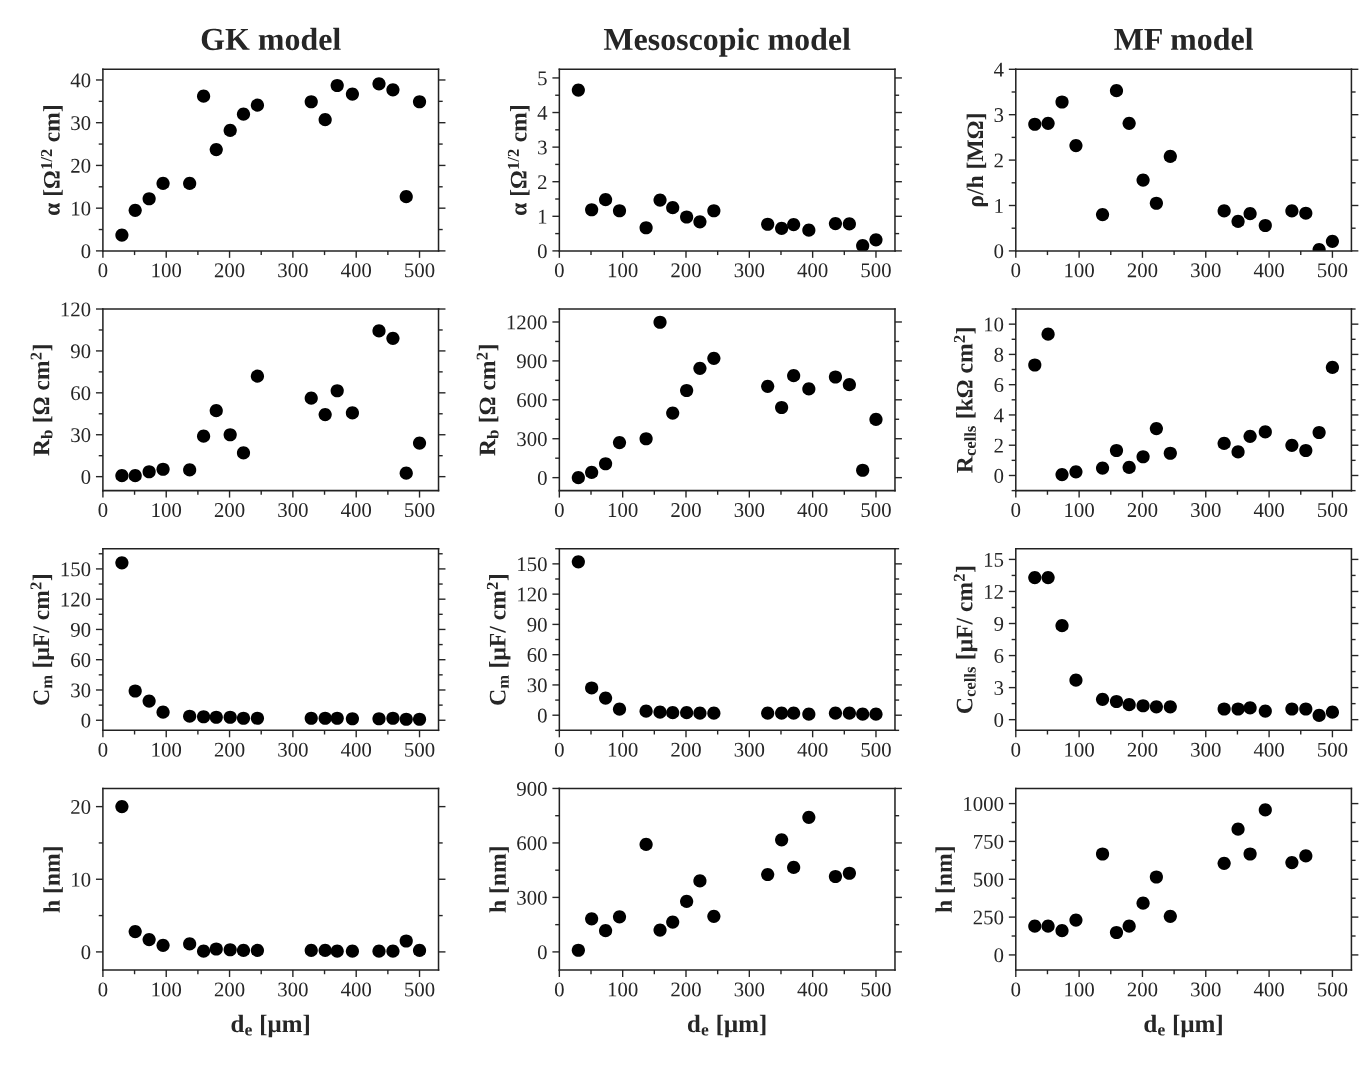  I want to click on y-tick-label: 10, so click(81, 208).